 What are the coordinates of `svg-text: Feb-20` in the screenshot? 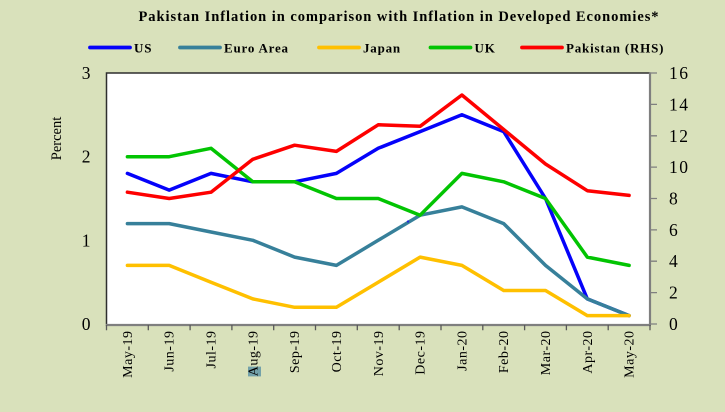 It's located at (504, 352).